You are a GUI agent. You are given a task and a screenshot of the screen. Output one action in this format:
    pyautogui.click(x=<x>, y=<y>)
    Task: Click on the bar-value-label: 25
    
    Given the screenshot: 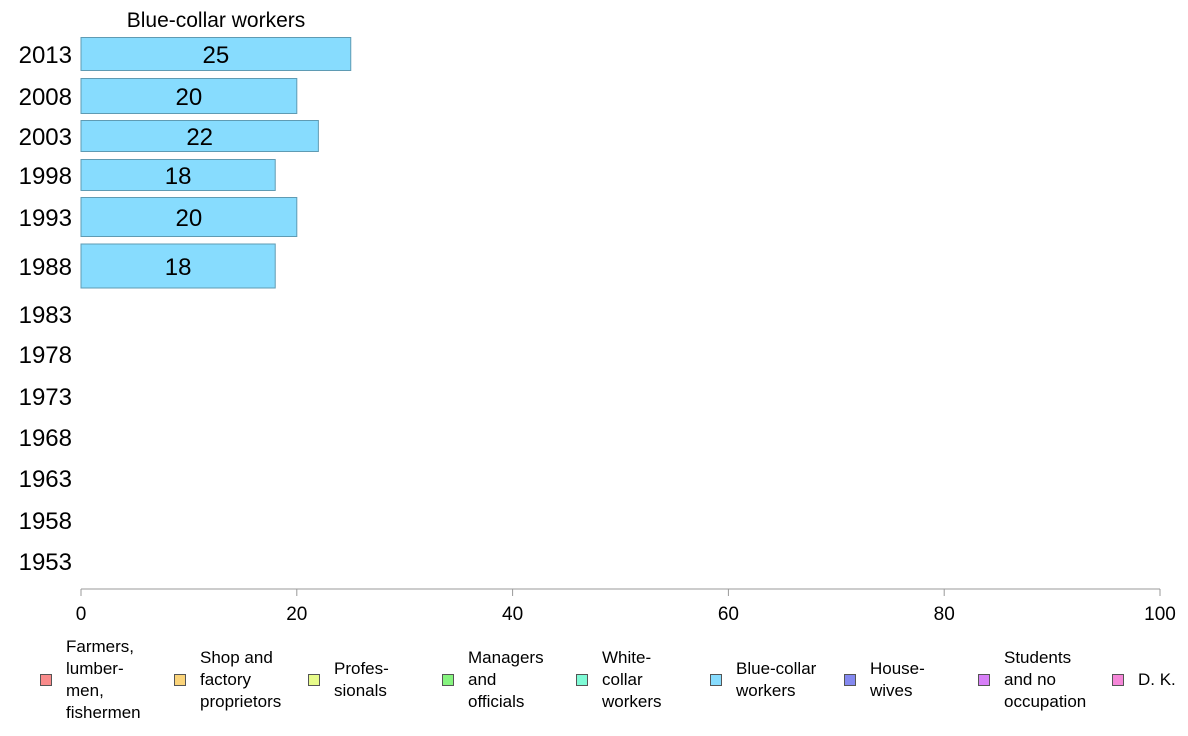 What is the action you would take?
    pyautogui.click(x=216, y=55)
    